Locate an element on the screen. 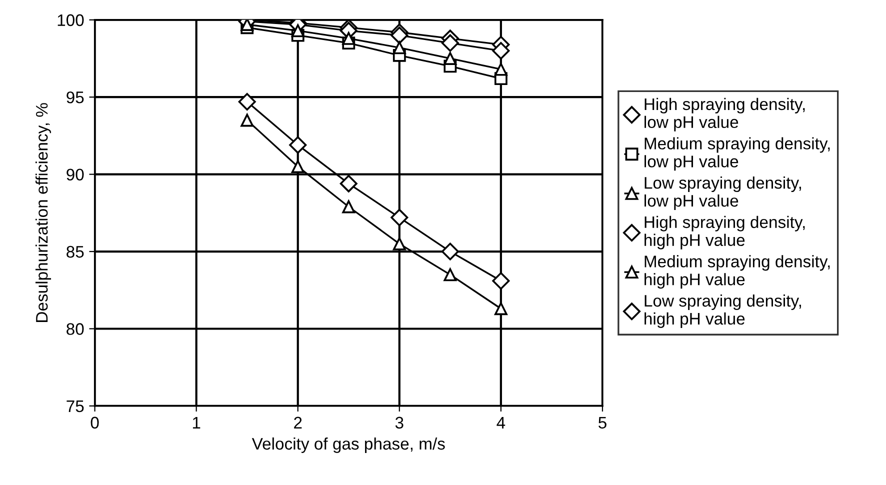 This screenshot has height=485, width=886. y-tick-label: 90 is located at coordinates (75, 174).